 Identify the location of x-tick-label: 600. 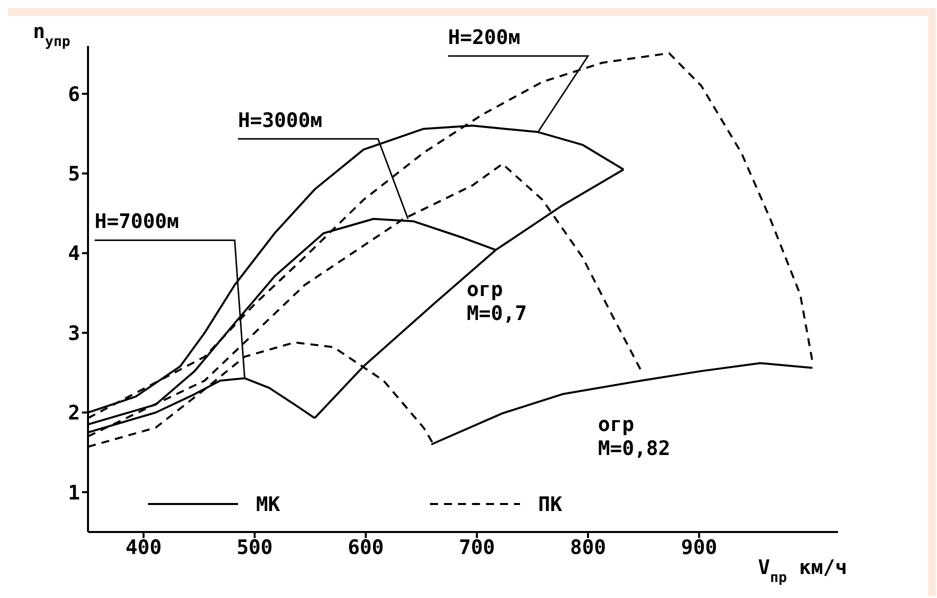
(366, 547).